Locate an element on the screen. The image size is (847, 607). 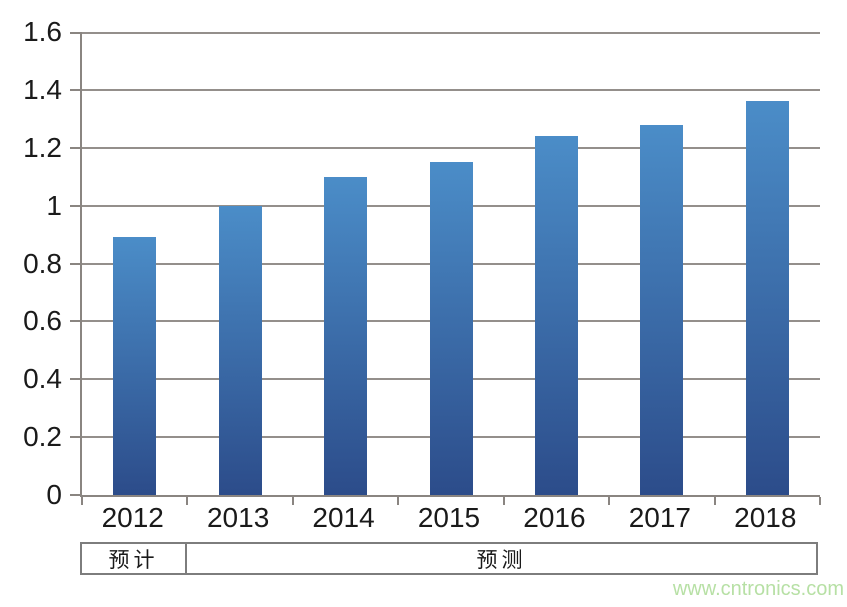
watermark: www.cntronics.com is located at coordinates (758, 589).